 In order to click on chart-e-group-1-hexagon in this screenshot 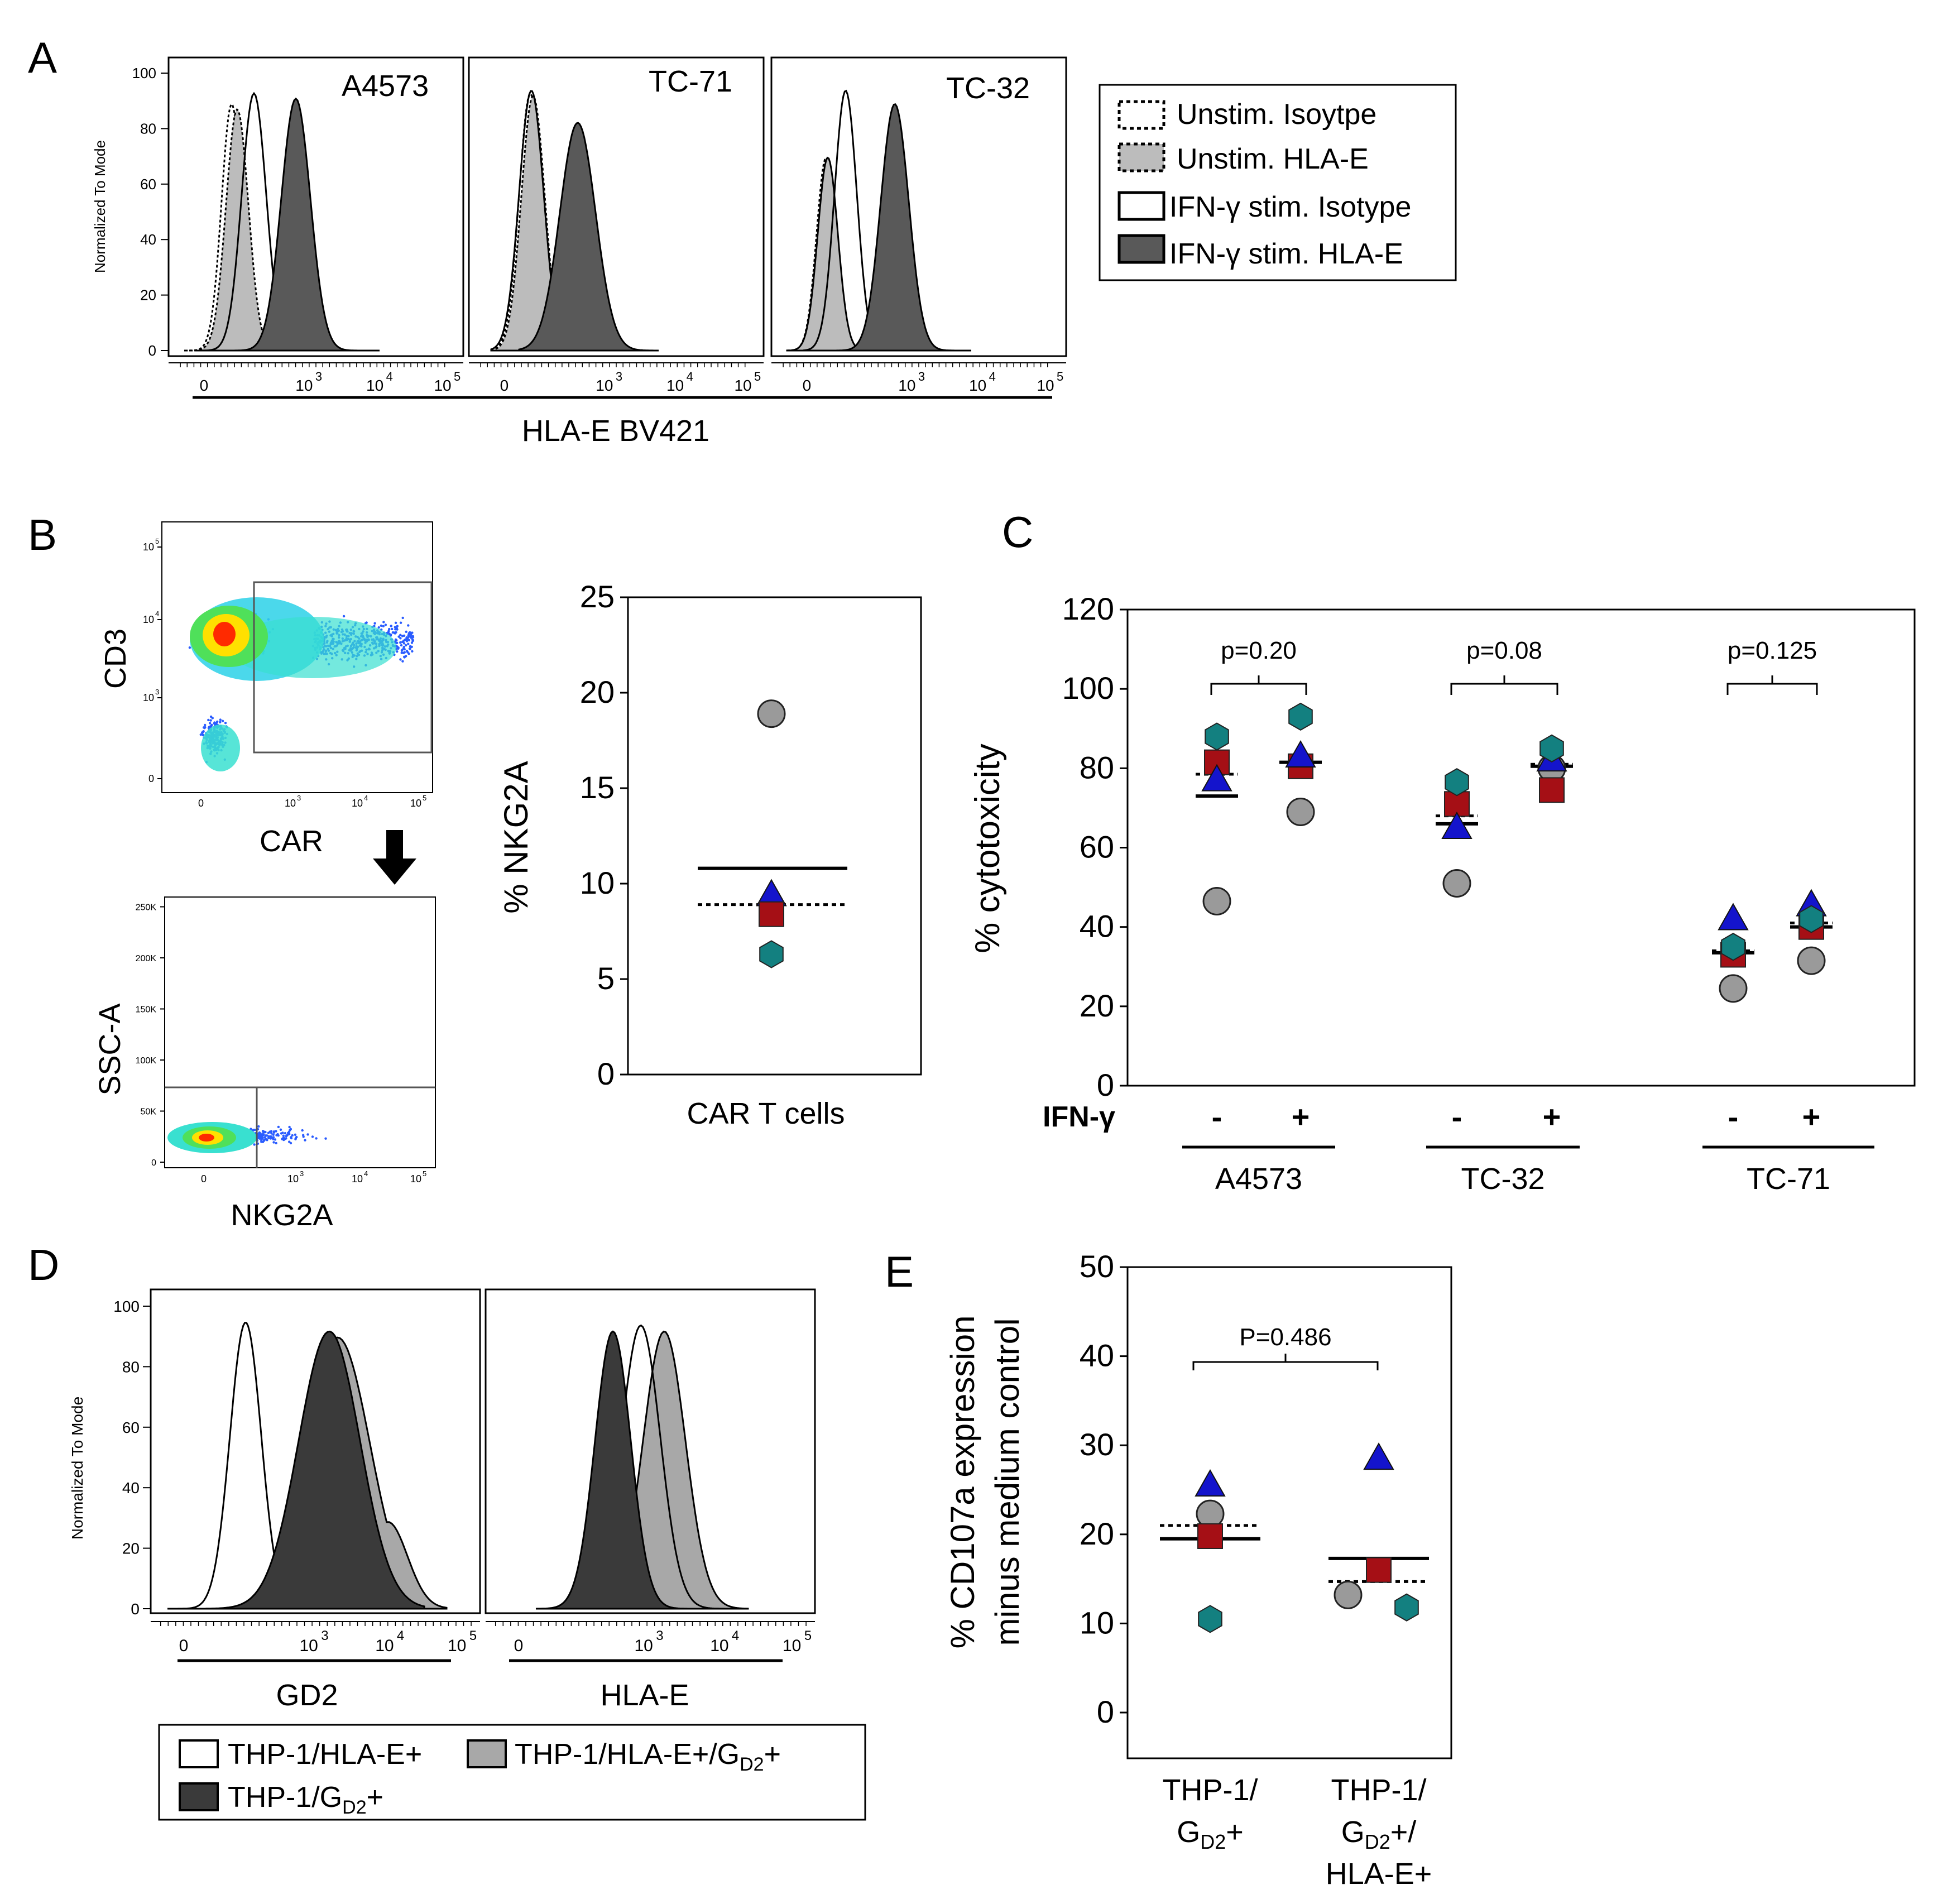, I will do `click(1406, 1607)`.